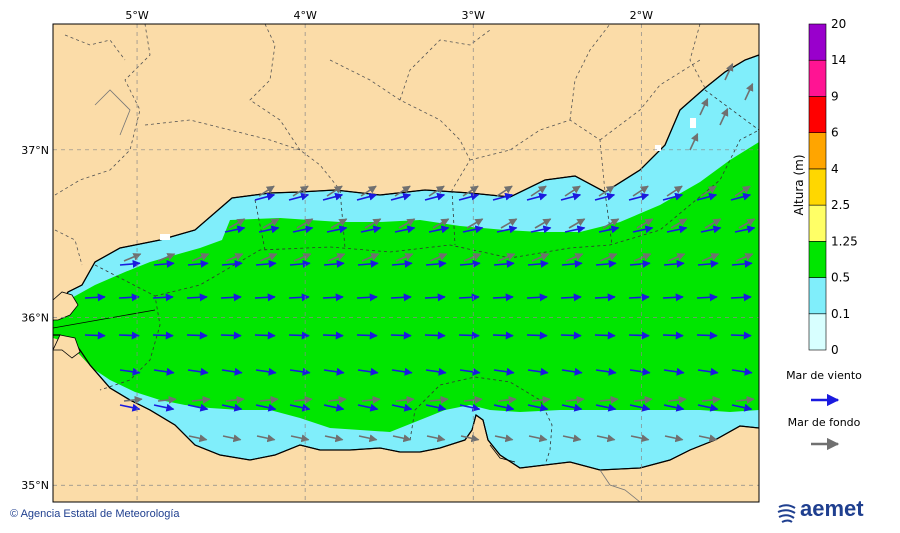 The height and width of the screenshot is (533, 900). What do you see at coordinates (840, 314) in the screenshot?
I see `colorbar-level-label: 0.1` at bounding box center [840, 314].